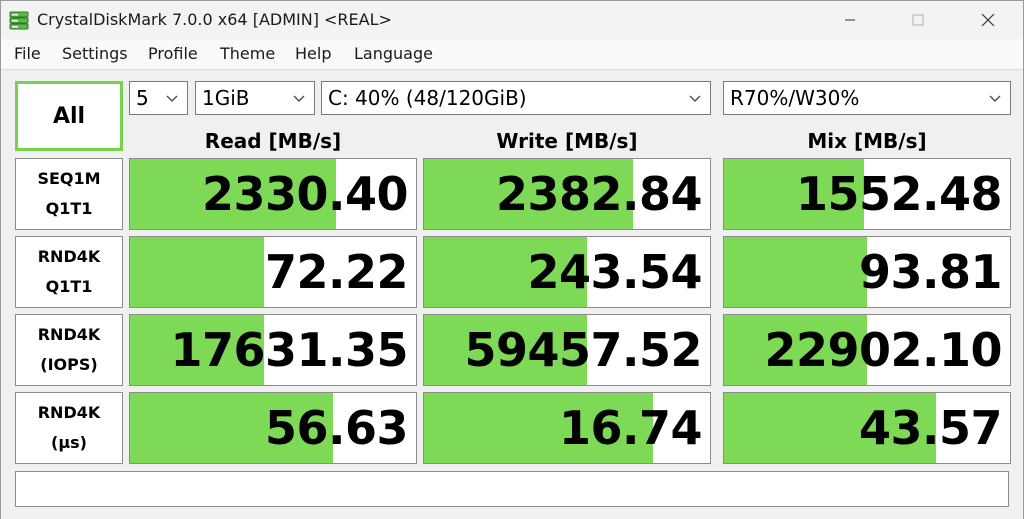  What do you see at coordinates (248, 53) in the screenshot?
I see `menu-theme: Theme` at bounding box center [248, 53].